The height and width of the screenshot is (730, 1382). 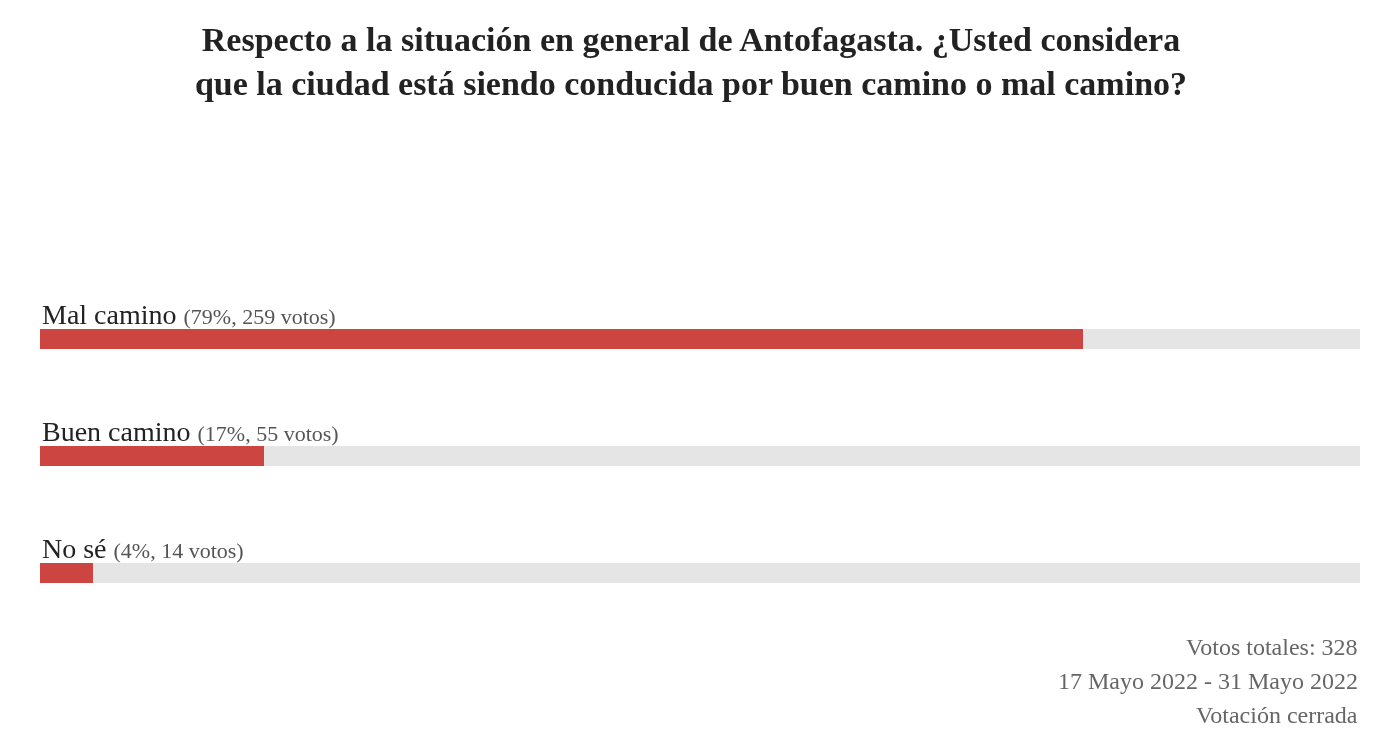 I want to click on text: 17 Mayo 2022 - 31 Mayo 2022, so click(x=1208, y=681).